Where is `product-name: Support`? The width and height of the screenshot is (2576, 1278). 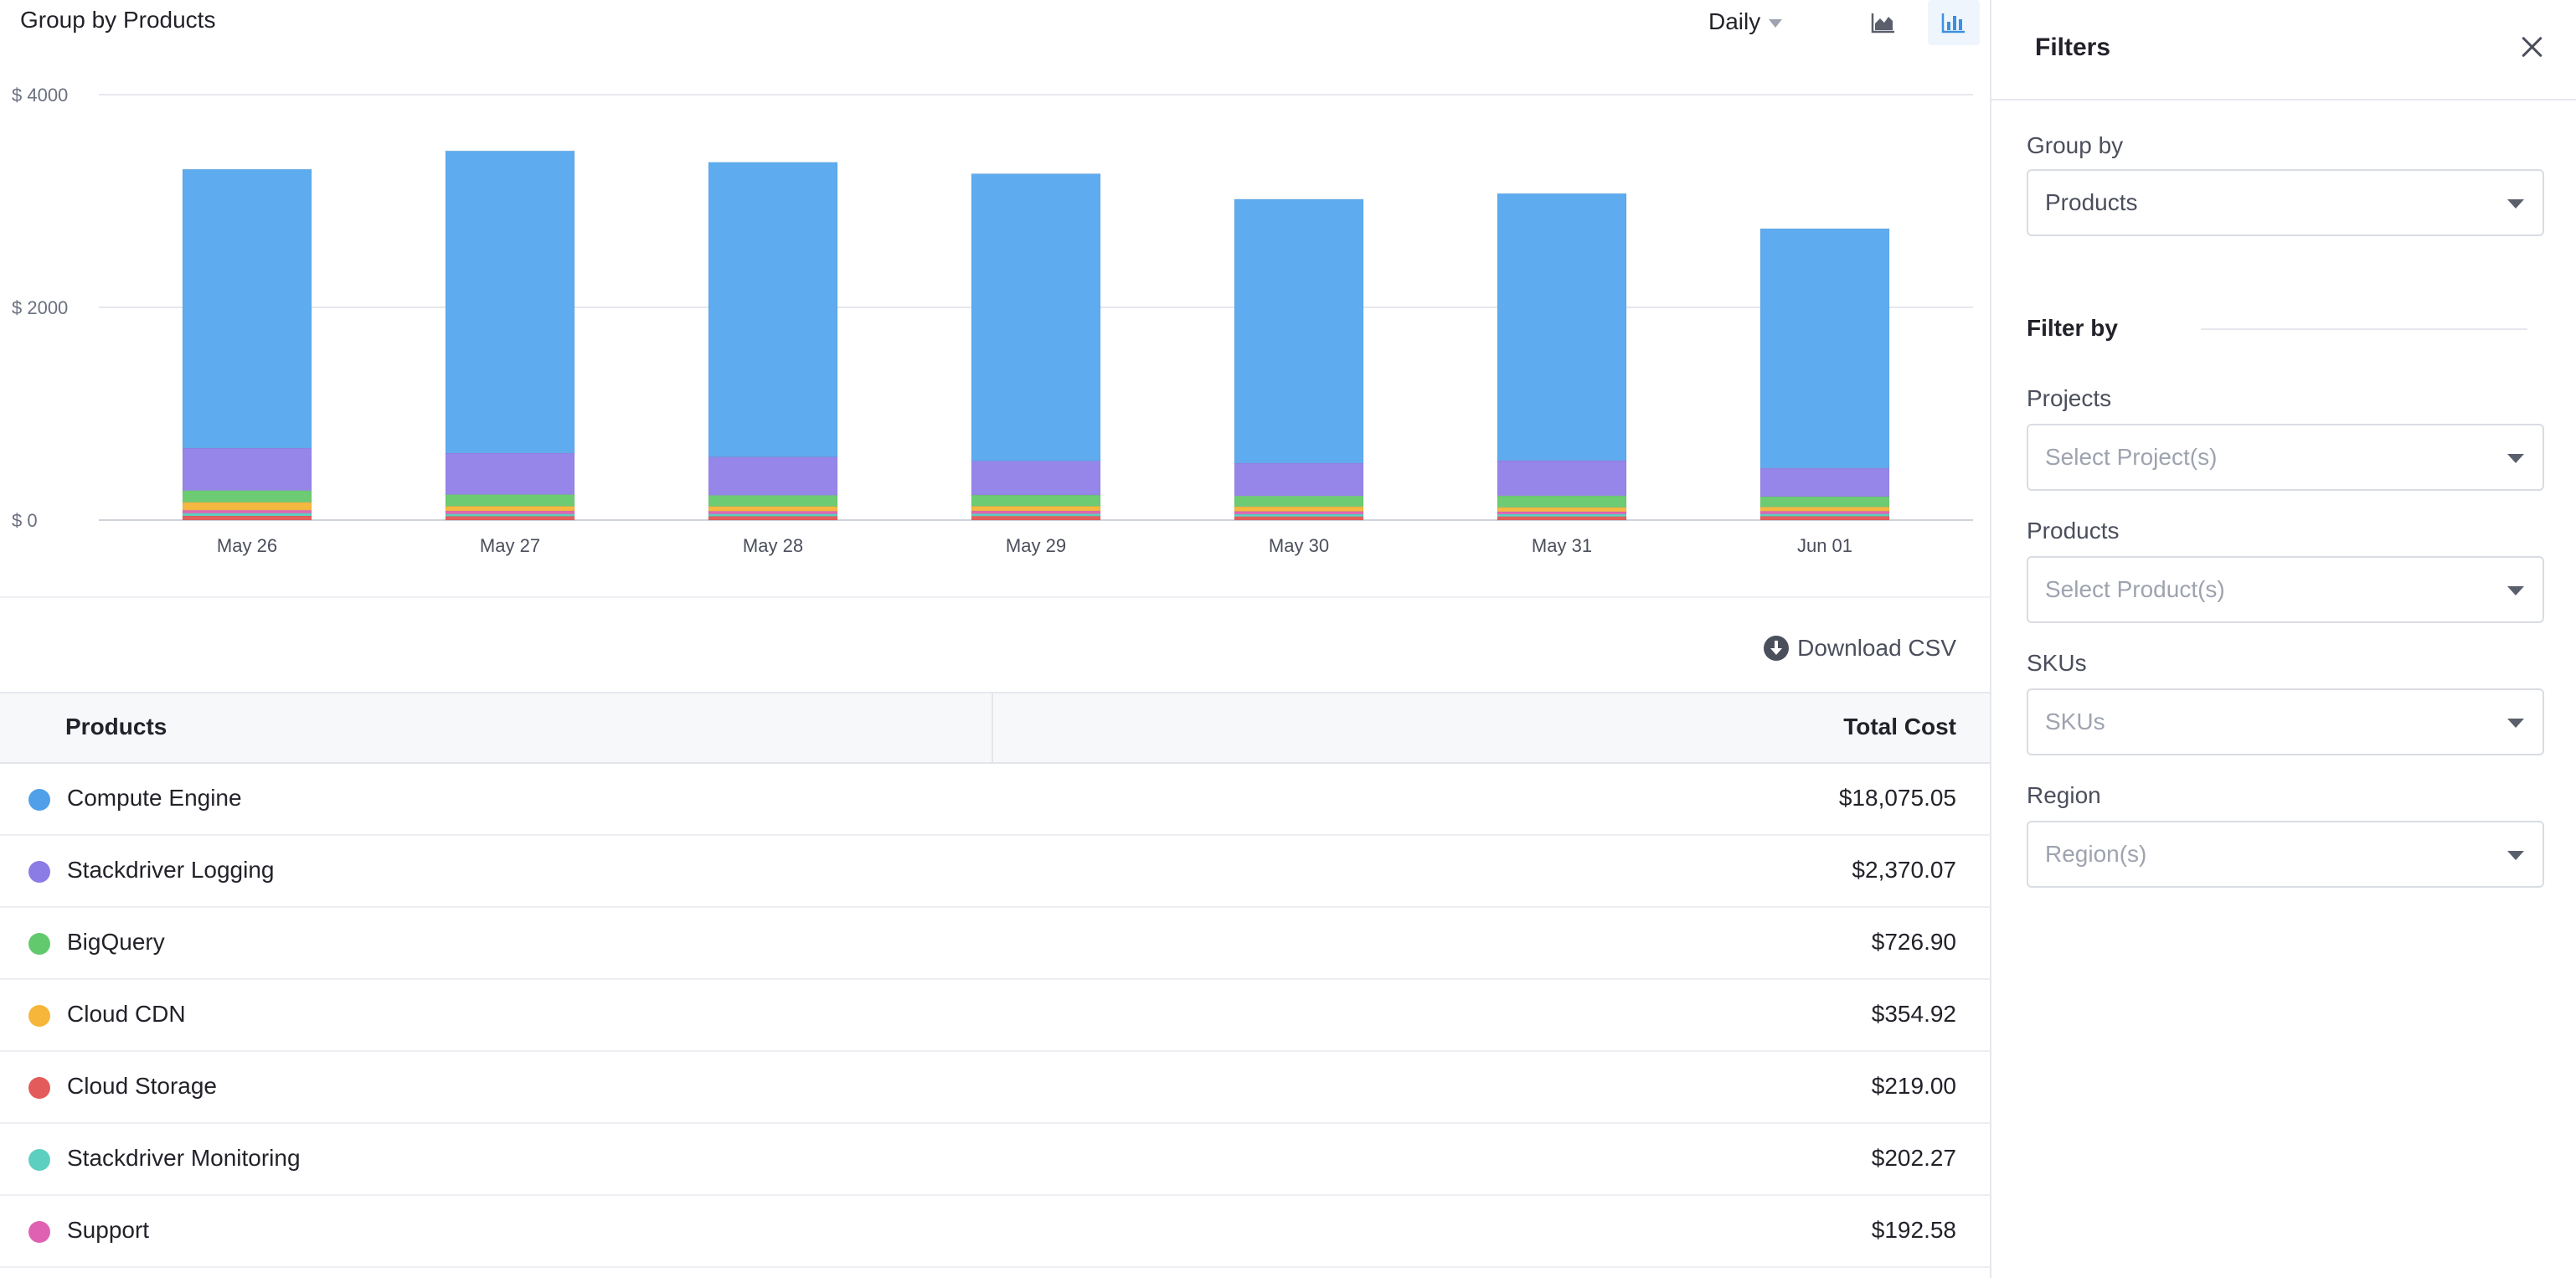 product-name: Support is located at coordinates (108, 1230).